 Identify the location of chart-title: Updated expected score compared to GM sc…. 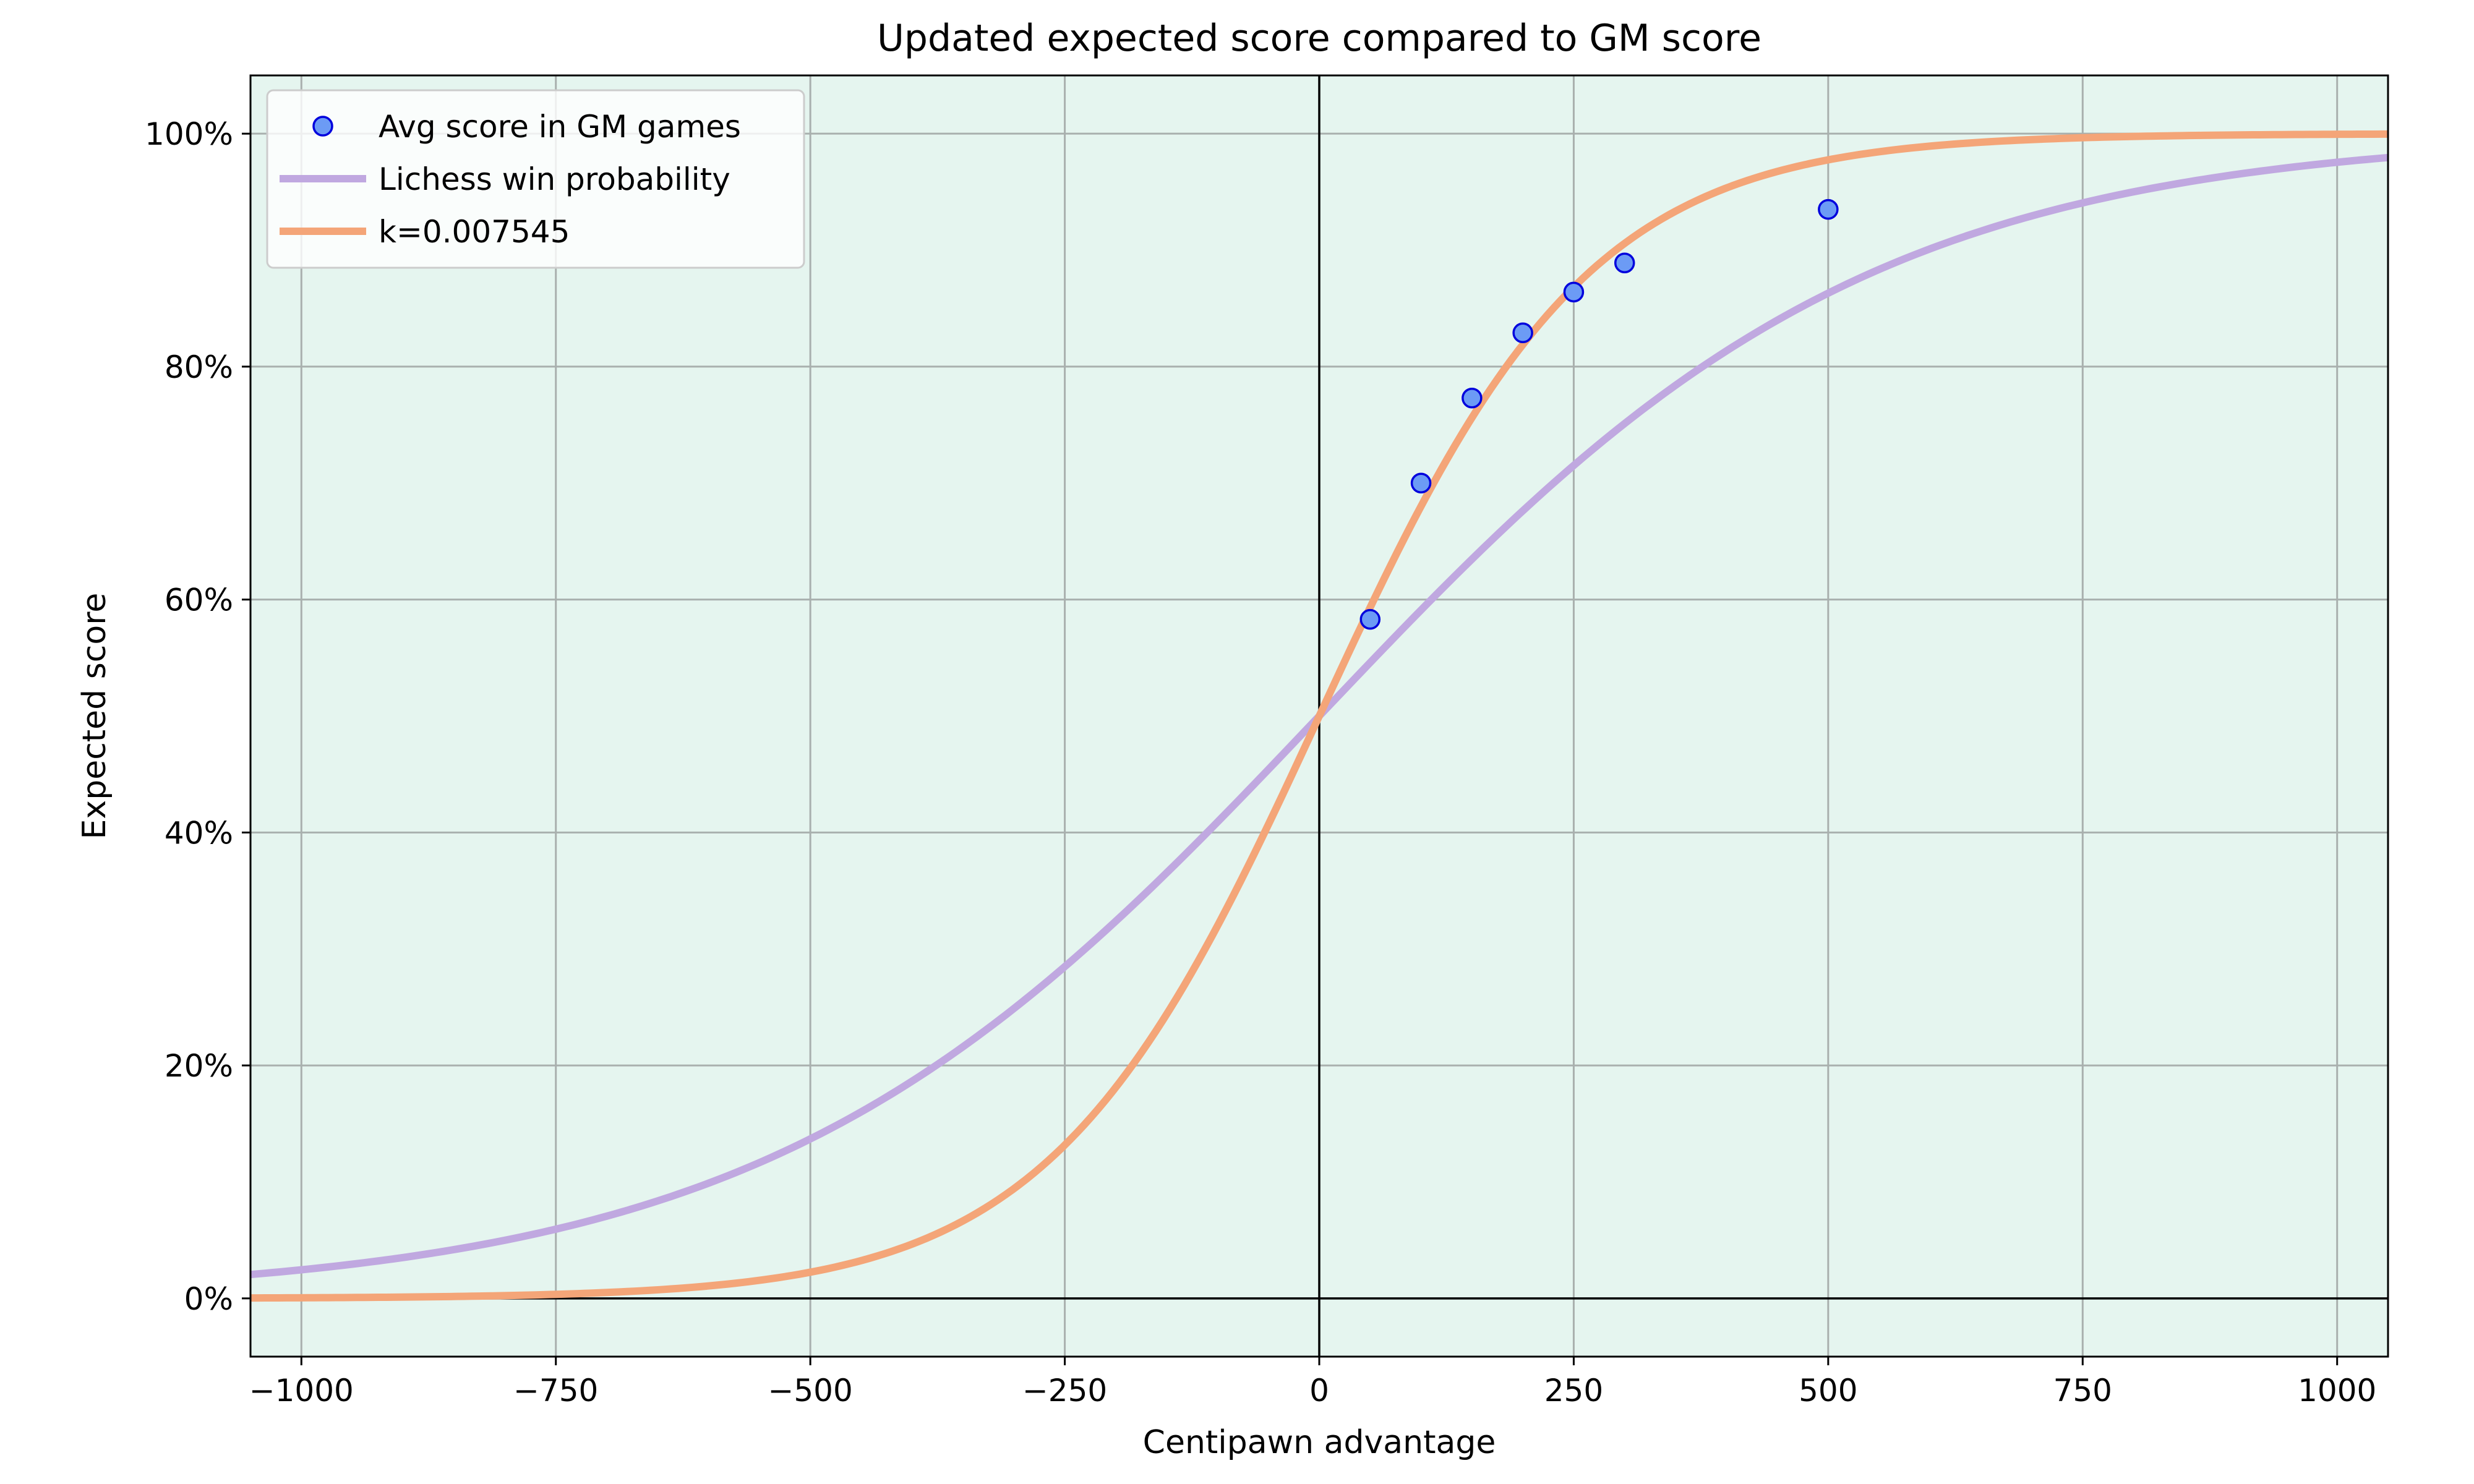
(1319, 38).